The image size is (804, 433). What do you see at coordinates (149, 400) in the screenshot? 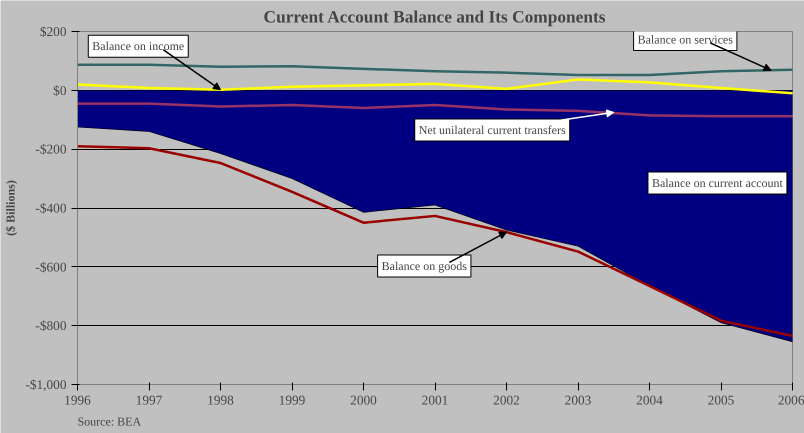
I see `x-tick-label: 1997` at bounding box center [149, 400].